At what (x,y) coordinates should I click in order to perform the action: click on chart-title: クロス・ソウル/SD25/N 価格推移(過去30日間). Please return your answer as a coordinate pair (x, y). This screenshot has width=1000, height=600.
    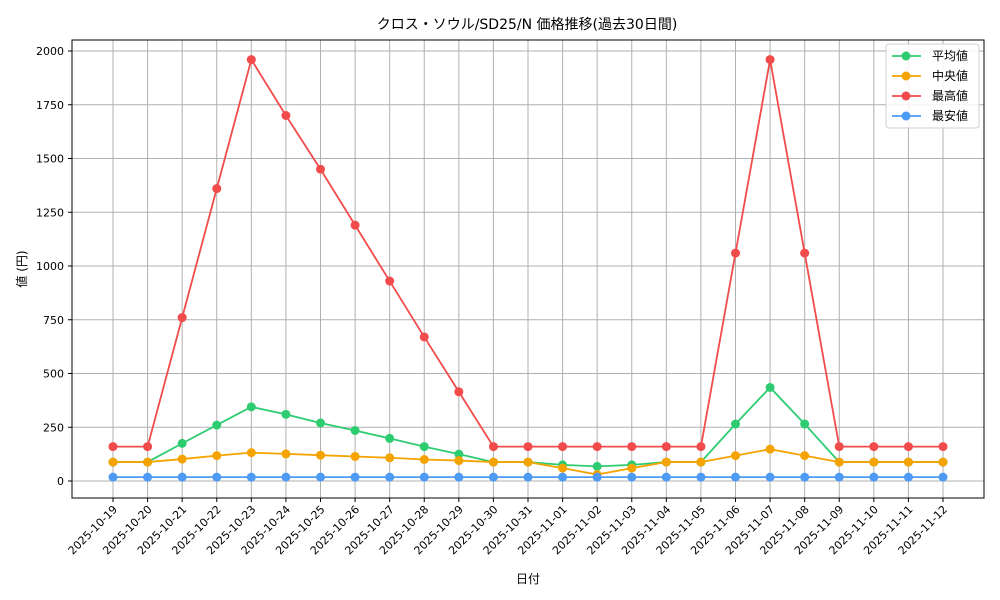
    Looking at the image, I should click on (527, 25).